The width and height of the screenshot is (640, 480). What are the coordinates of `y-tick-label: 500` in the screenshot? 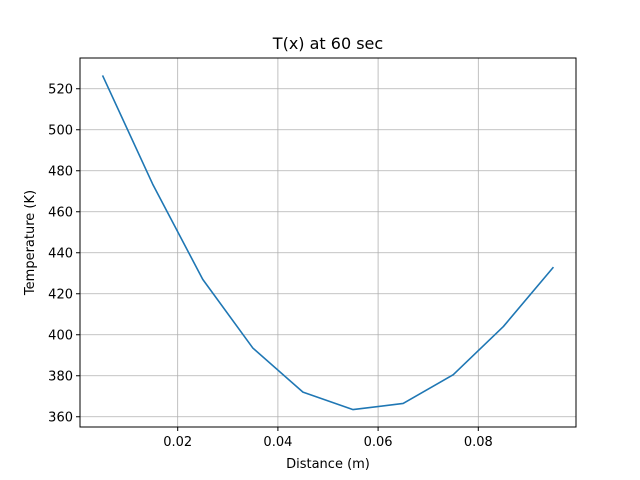 It's located at (60, 130).